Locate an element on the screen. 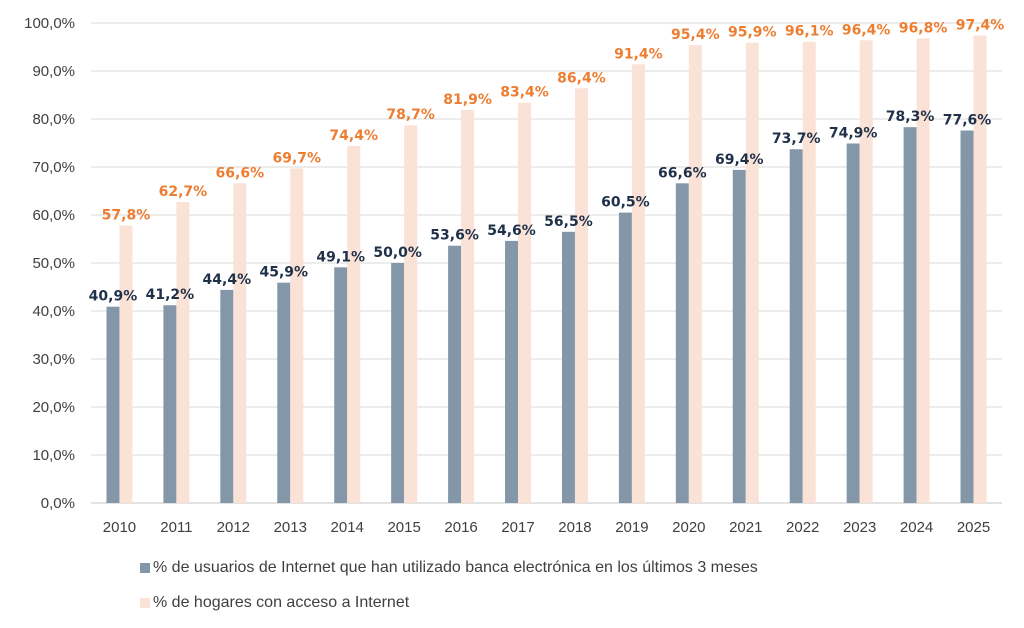 This screenshot has height=628, width=1024. x-tick-label: 2019 is located at coordinates (631, 527).